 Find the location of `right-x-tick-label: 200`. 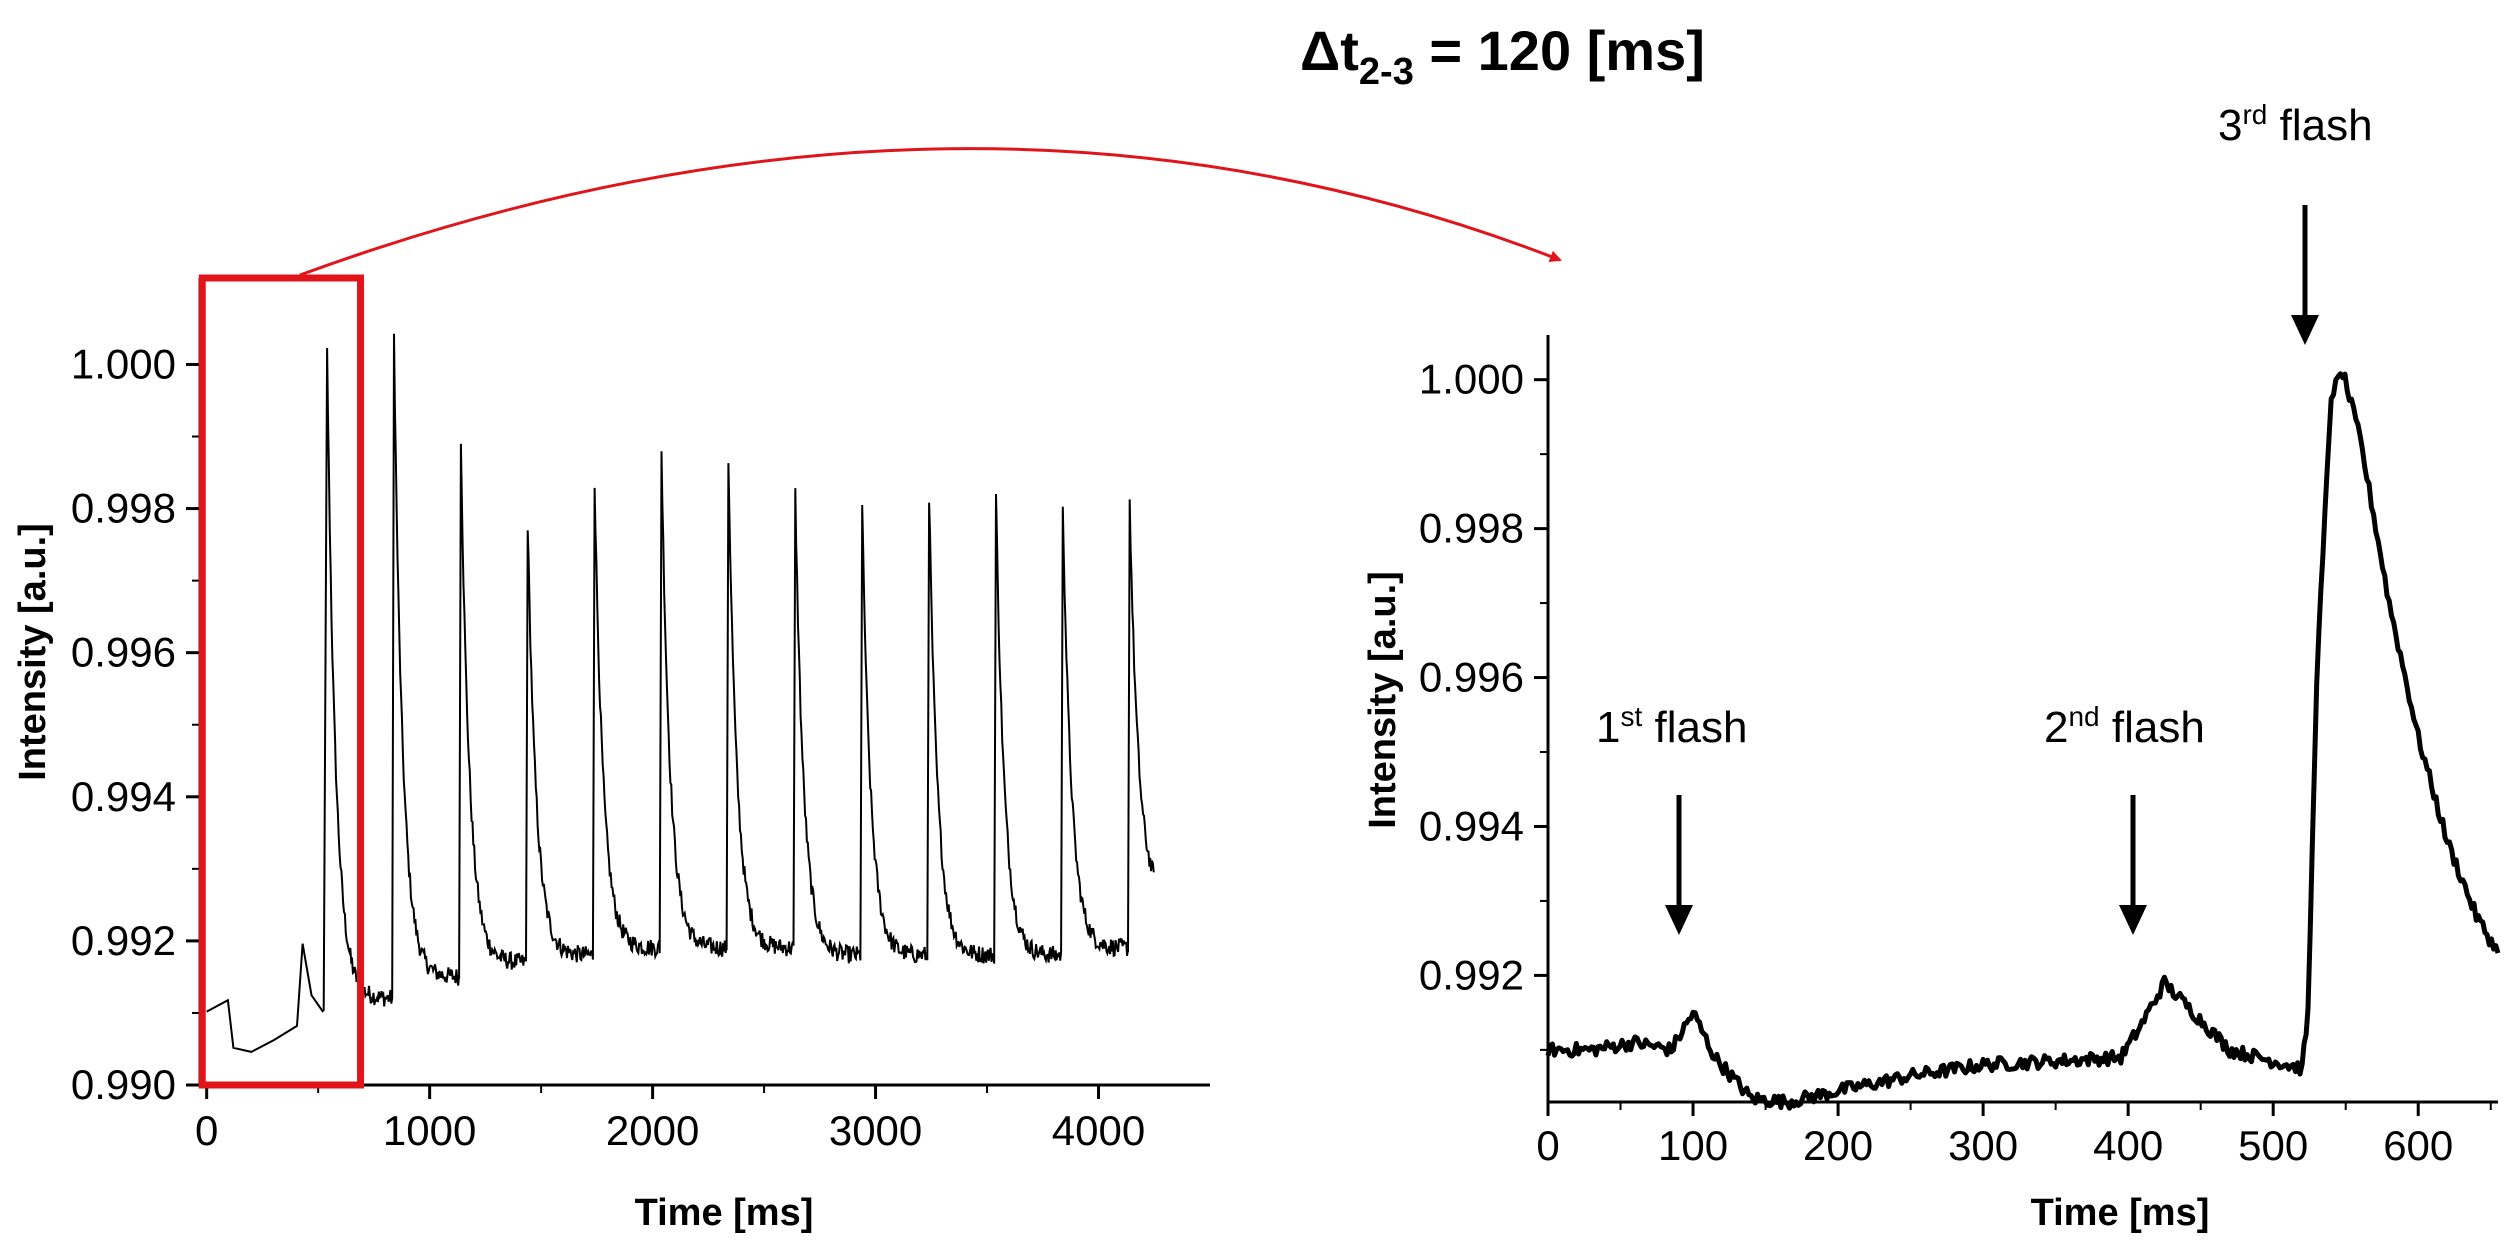

right-x-tick-label: 200 is located at coordinates (1838, 1145).